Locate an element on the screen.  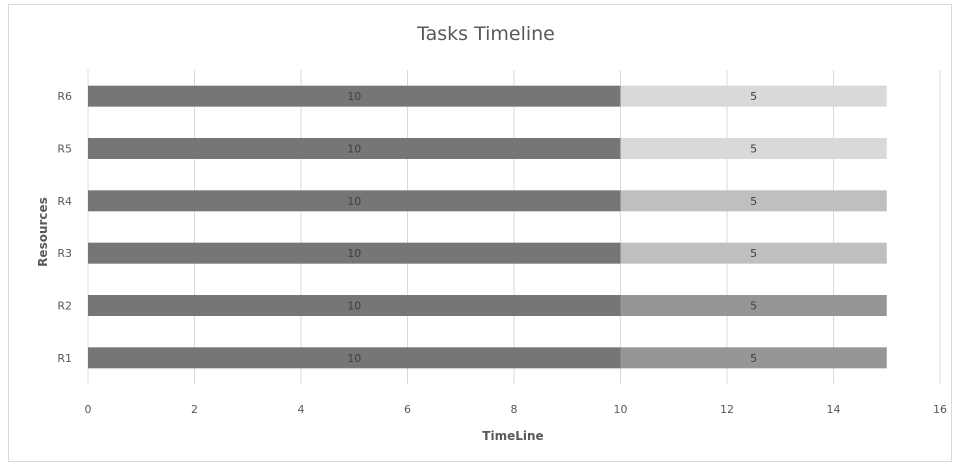
data-label-r3-segment-2: 5 is located at coordinates (753, 253).